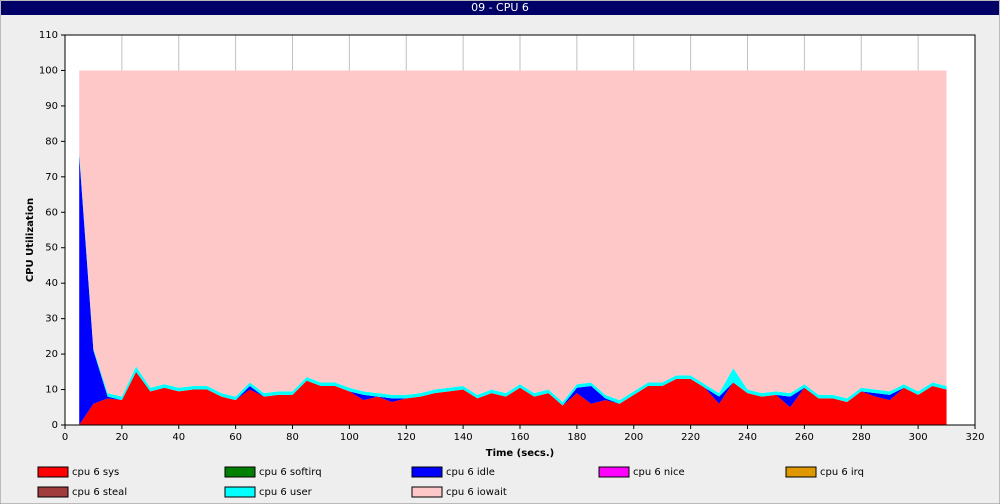  Describe the element at coordinates (51, 319) in the screenshot. I see `y-tick-label: 30` at that location.